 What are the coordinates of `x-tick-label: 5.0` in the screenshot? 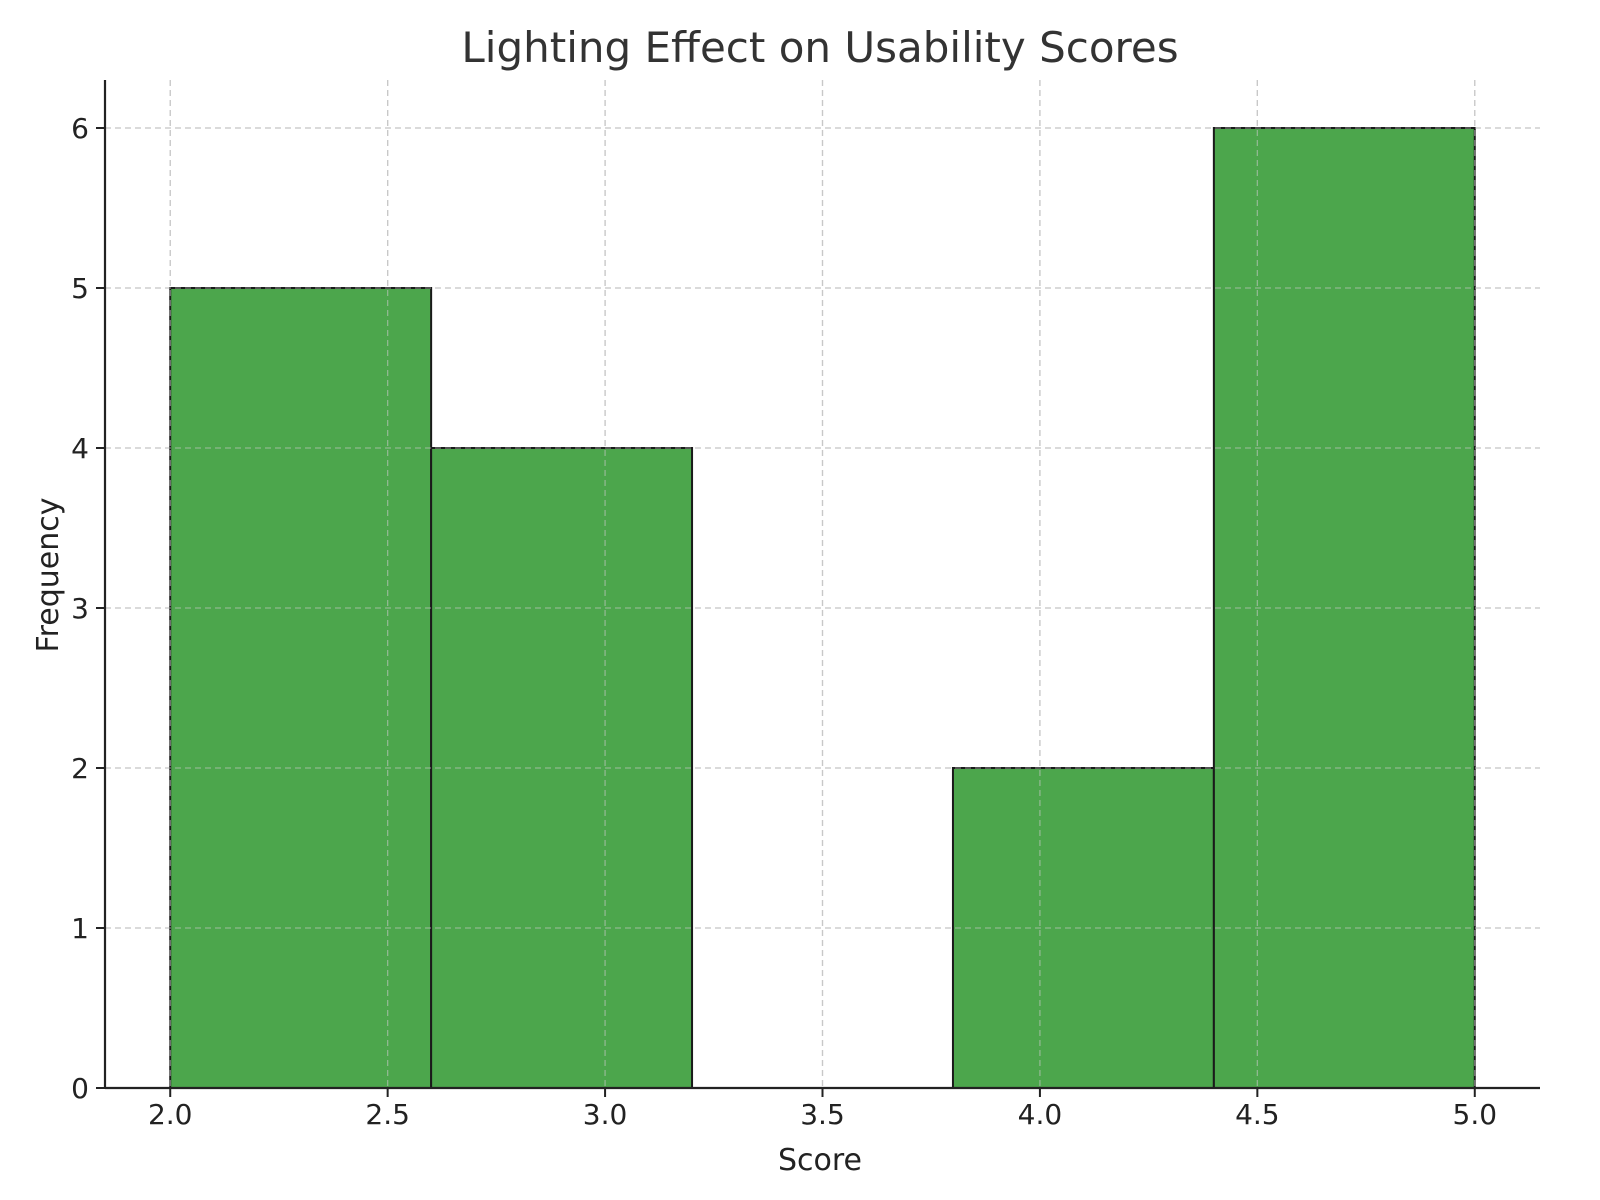 It's located at (1475, 1114).